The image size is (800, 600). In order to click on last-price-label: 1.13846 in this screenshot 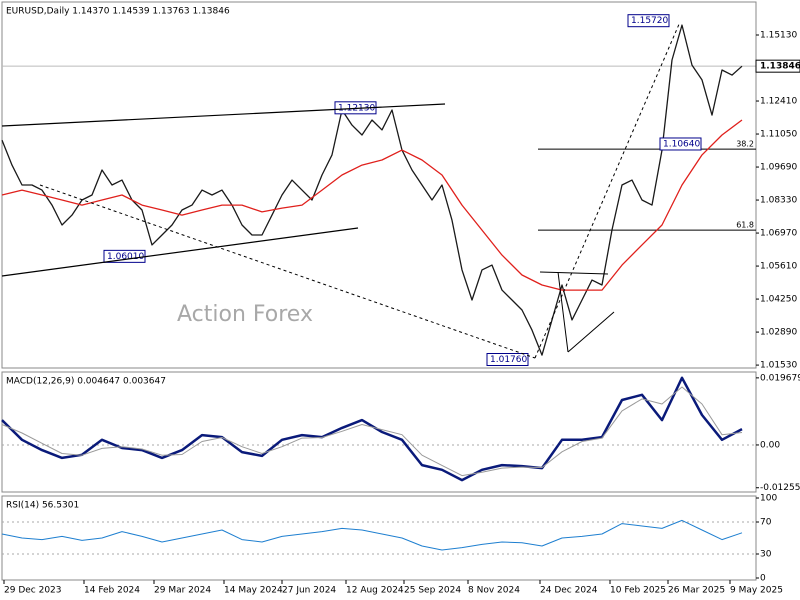, I will do `click(780, 67)`.